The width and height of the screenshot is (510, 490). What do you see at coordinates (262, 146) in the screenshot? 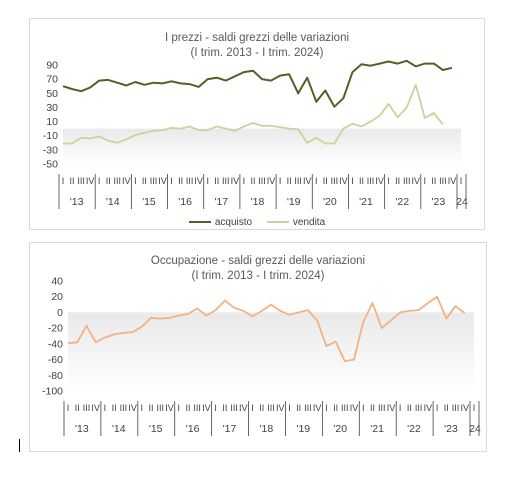
I see `below-zero-area` at bounding box center [262, 146].